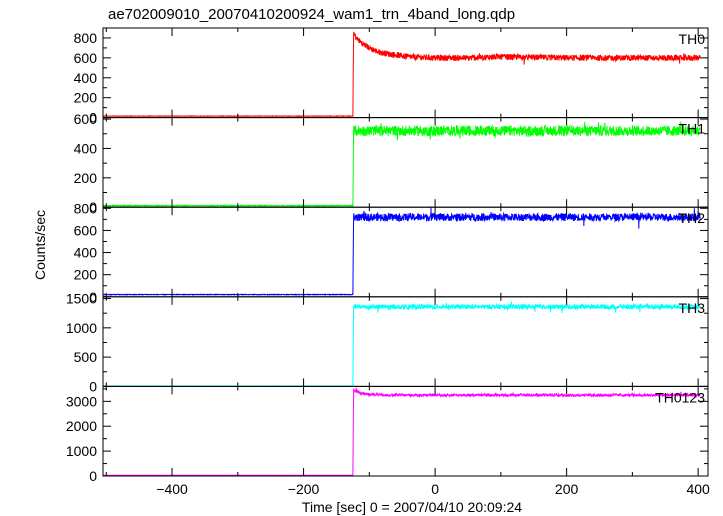  I want to click on series-line-th3, so click(401, 344).